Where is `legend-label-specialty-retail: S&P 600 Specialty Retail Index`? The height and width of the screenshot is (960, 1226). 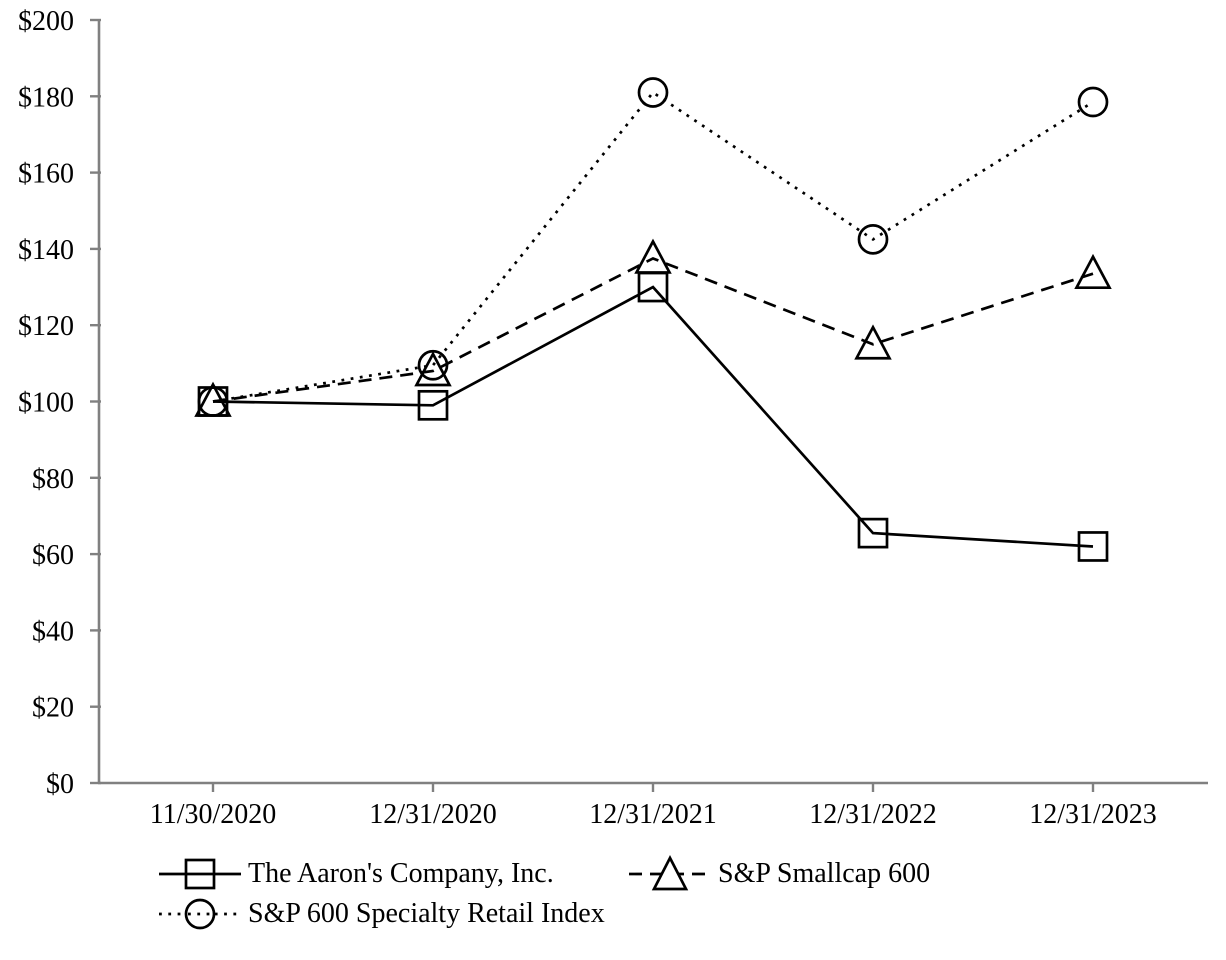
legend-label-specialty-retail: S&P 600 Specialty Retail Index is located at coordinates (426, 913).